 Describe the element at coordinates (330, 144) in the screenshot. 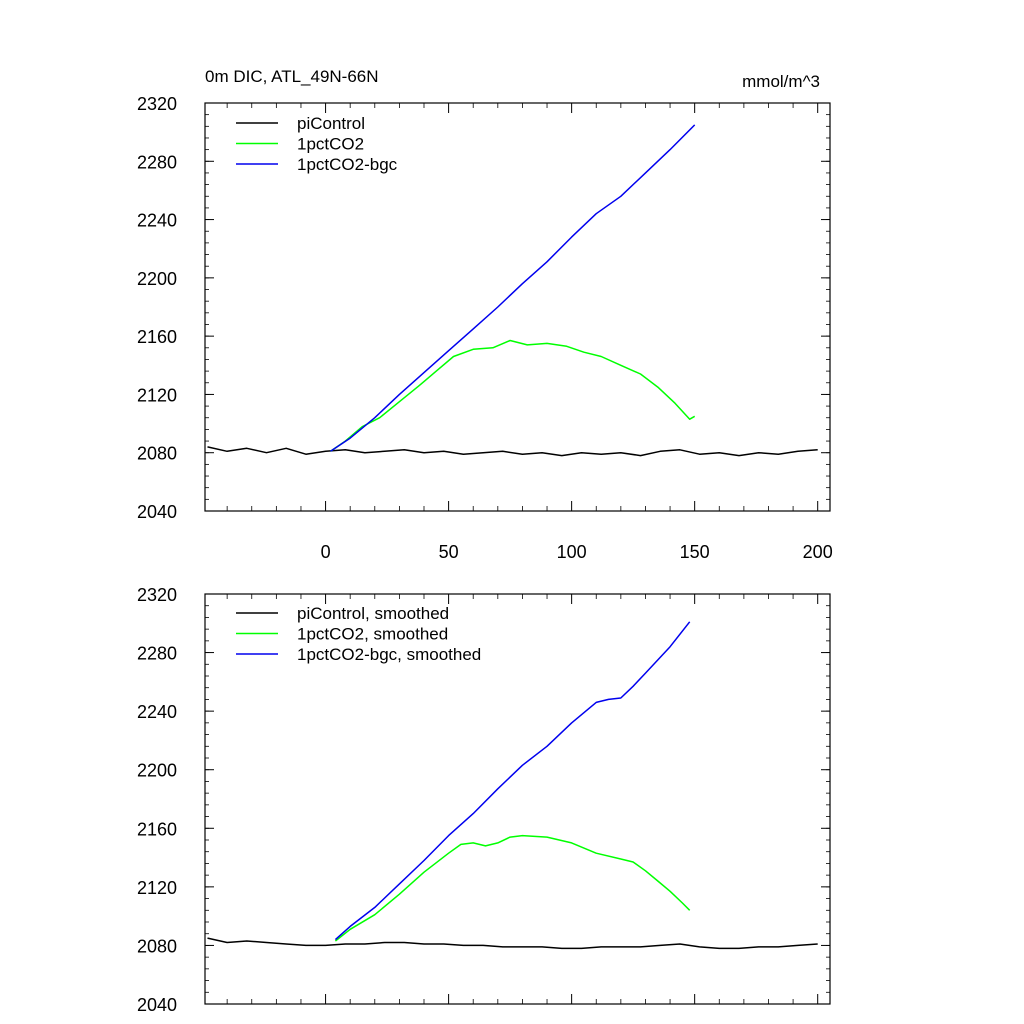

I see `legend-label: 1pctCO2` at that location.